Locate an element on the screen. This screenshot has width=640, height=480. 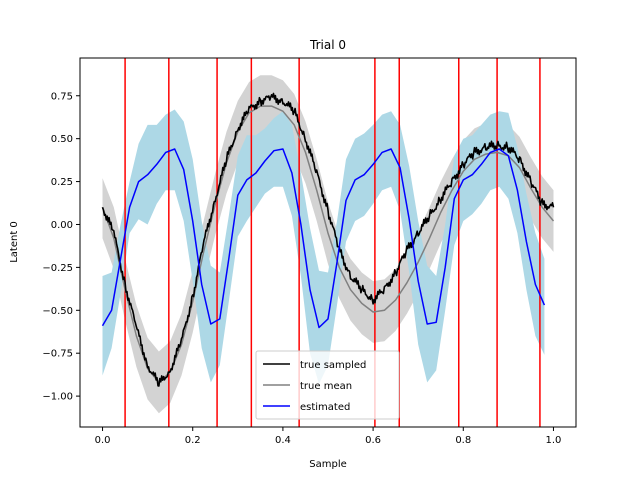
legend-label-true-mean: true mean is located at coordinates (326, 386).